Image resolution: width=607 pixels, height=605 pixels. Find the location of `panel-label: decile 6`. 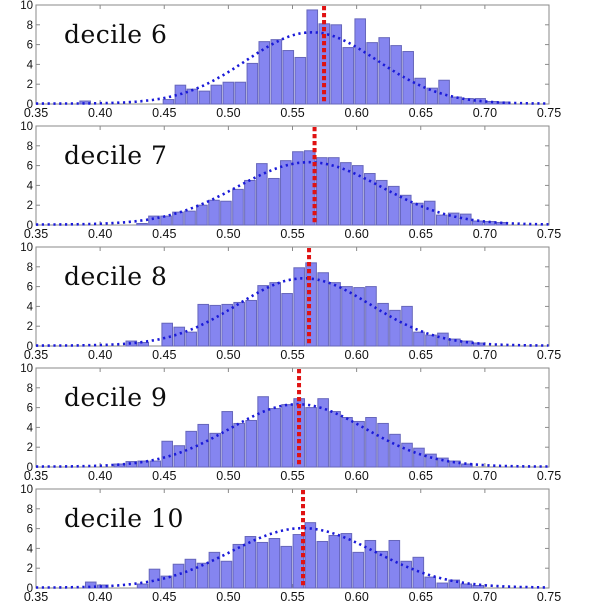

panel-label: decile 6 is located at coordinates (116, 34).